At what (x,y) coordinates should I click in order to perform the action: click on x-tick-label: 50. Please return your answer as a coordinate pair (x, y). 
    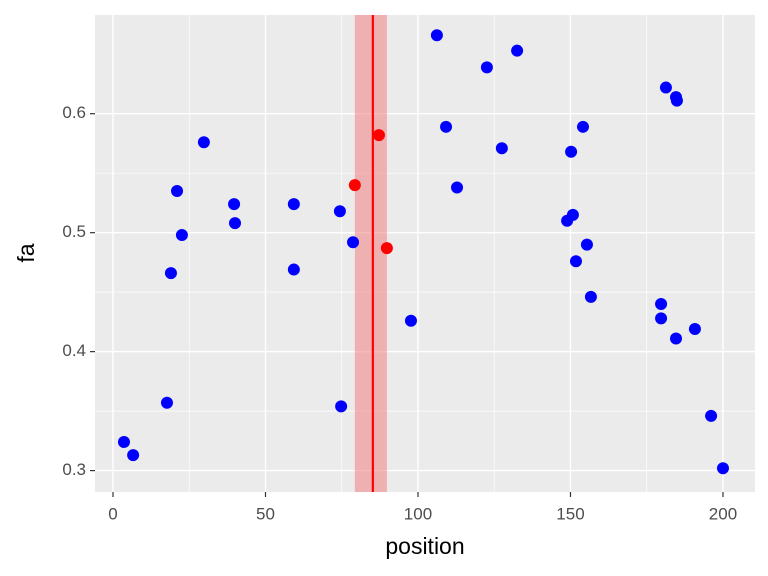
    Looking at the image, I should click on (265, 513).